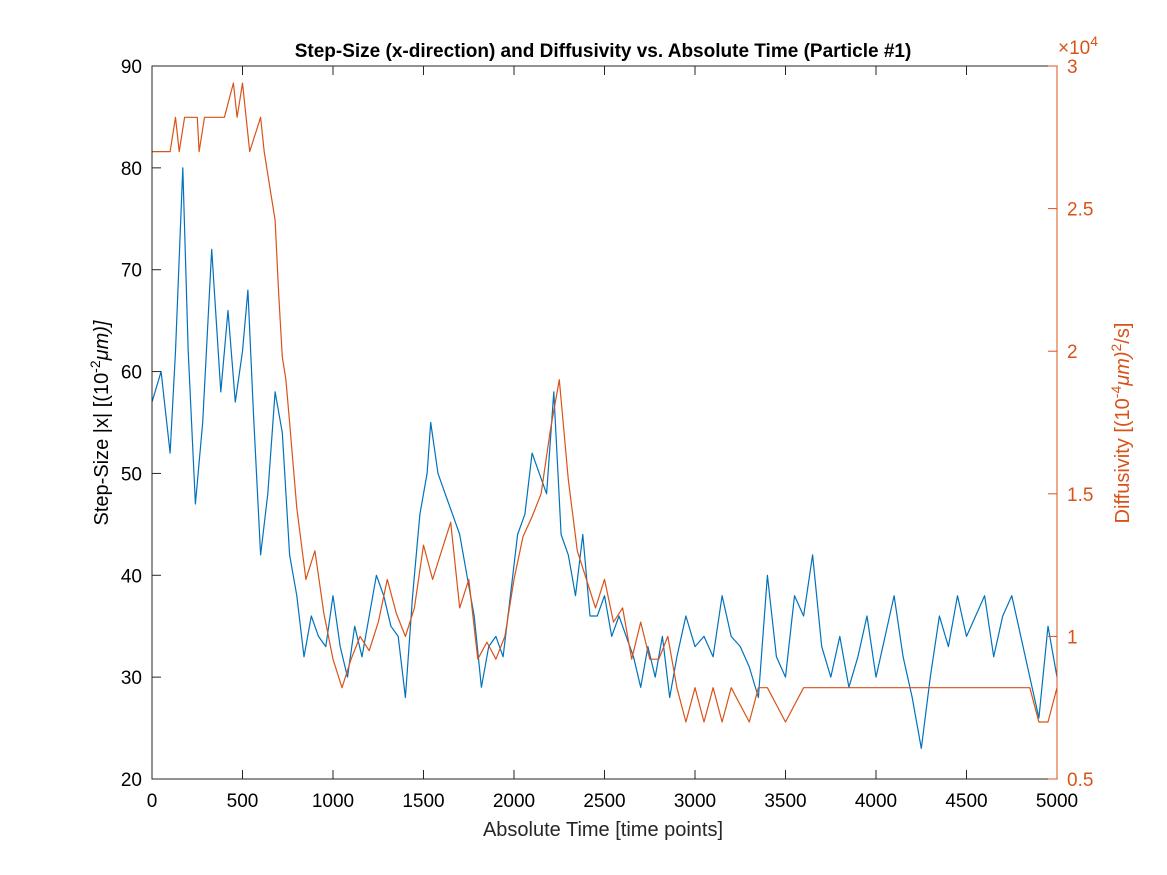  What do you see at coordinates (131, 373) in the screenshot?
I see `left-y-tick-label: 60` at bounding box center [131, 373].